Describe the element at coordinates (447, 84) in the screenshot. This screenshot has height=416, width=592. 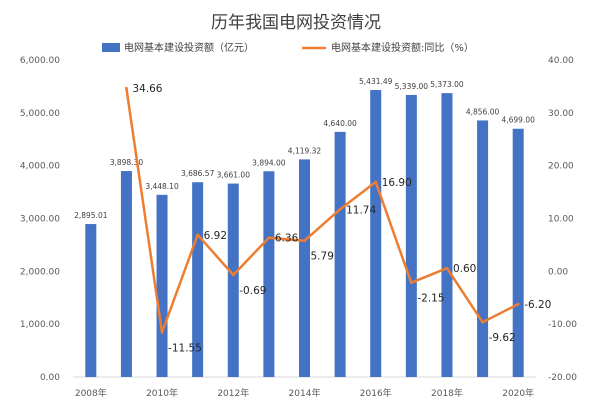
I see `bar-value-label: 5,373.00` at that location.